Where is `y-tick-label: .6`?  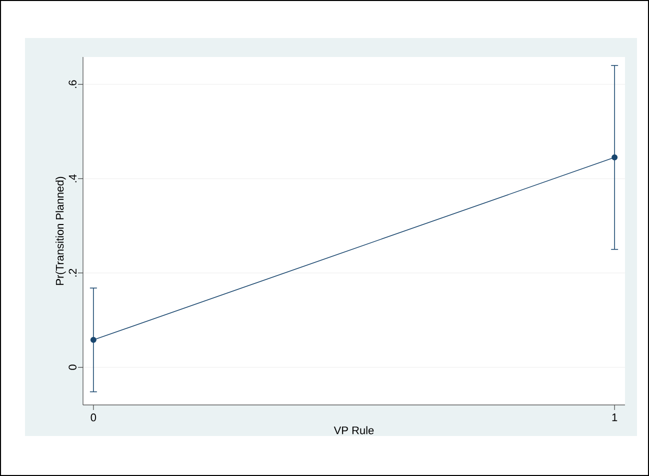
y-tick-label: .6 is located at coordinates (72, 84).